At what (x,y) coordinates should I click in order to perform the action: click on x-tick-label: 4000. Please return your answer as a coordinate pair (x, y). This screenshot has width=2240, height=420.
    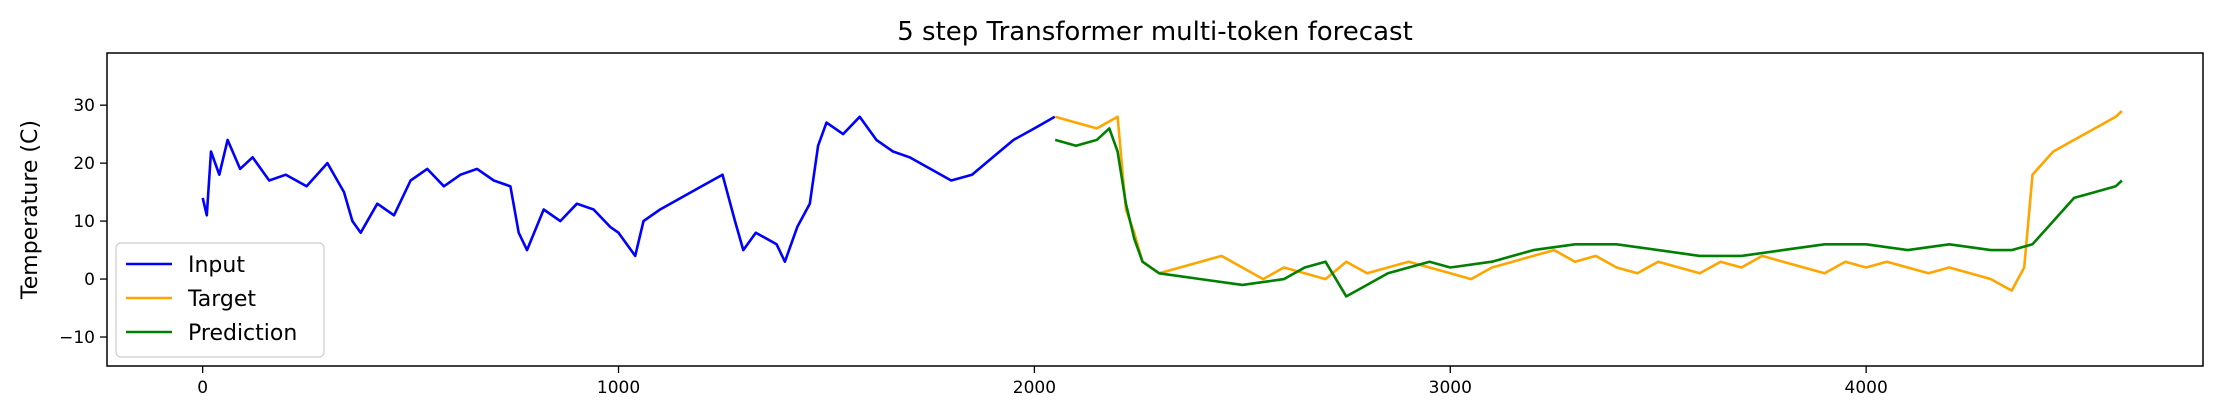
    Looking at the image, I should click on (1866, 388).